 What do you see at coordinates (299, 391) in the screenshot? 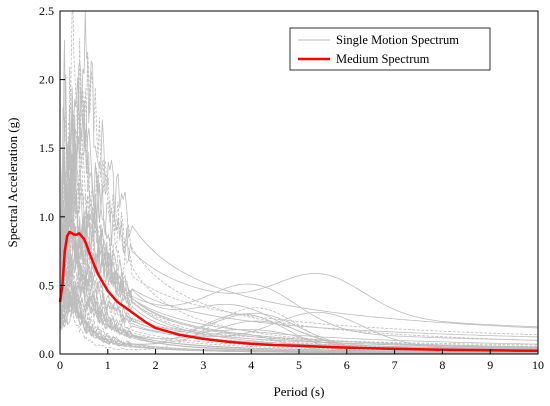
I see `x-axis-title: Period (s)` at bounding box center [299, 391].